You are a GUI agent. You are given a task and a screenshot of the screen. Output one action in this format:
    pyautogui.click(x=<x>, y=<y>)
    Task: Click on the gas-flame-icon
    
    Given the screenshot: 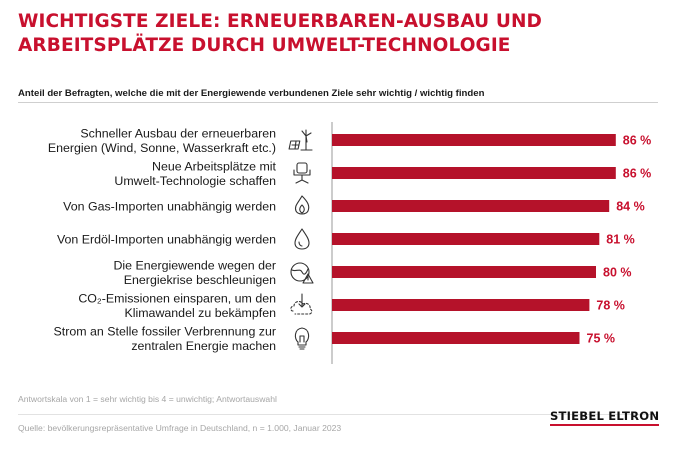 What is the action you would take?
    pyautogui.click(x=302, y=205)
    